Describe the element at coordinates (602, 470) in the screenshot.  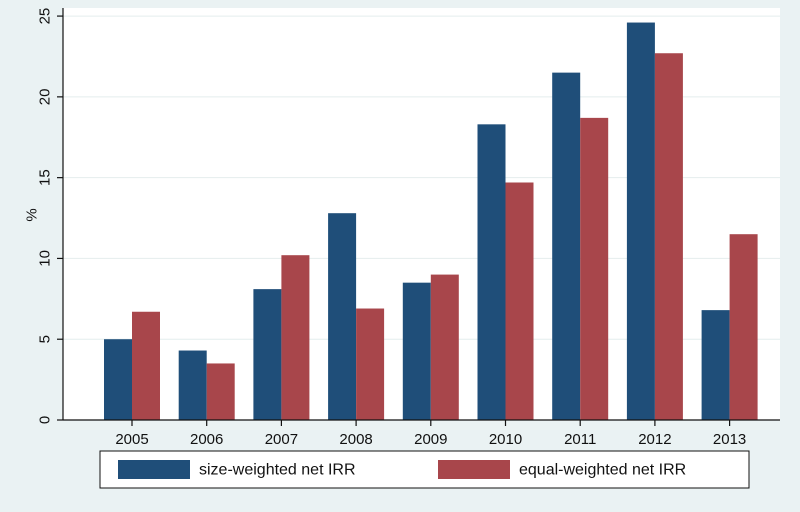
I see `legend-label-equal-weighted: equal-weighted net IRR` at that location.